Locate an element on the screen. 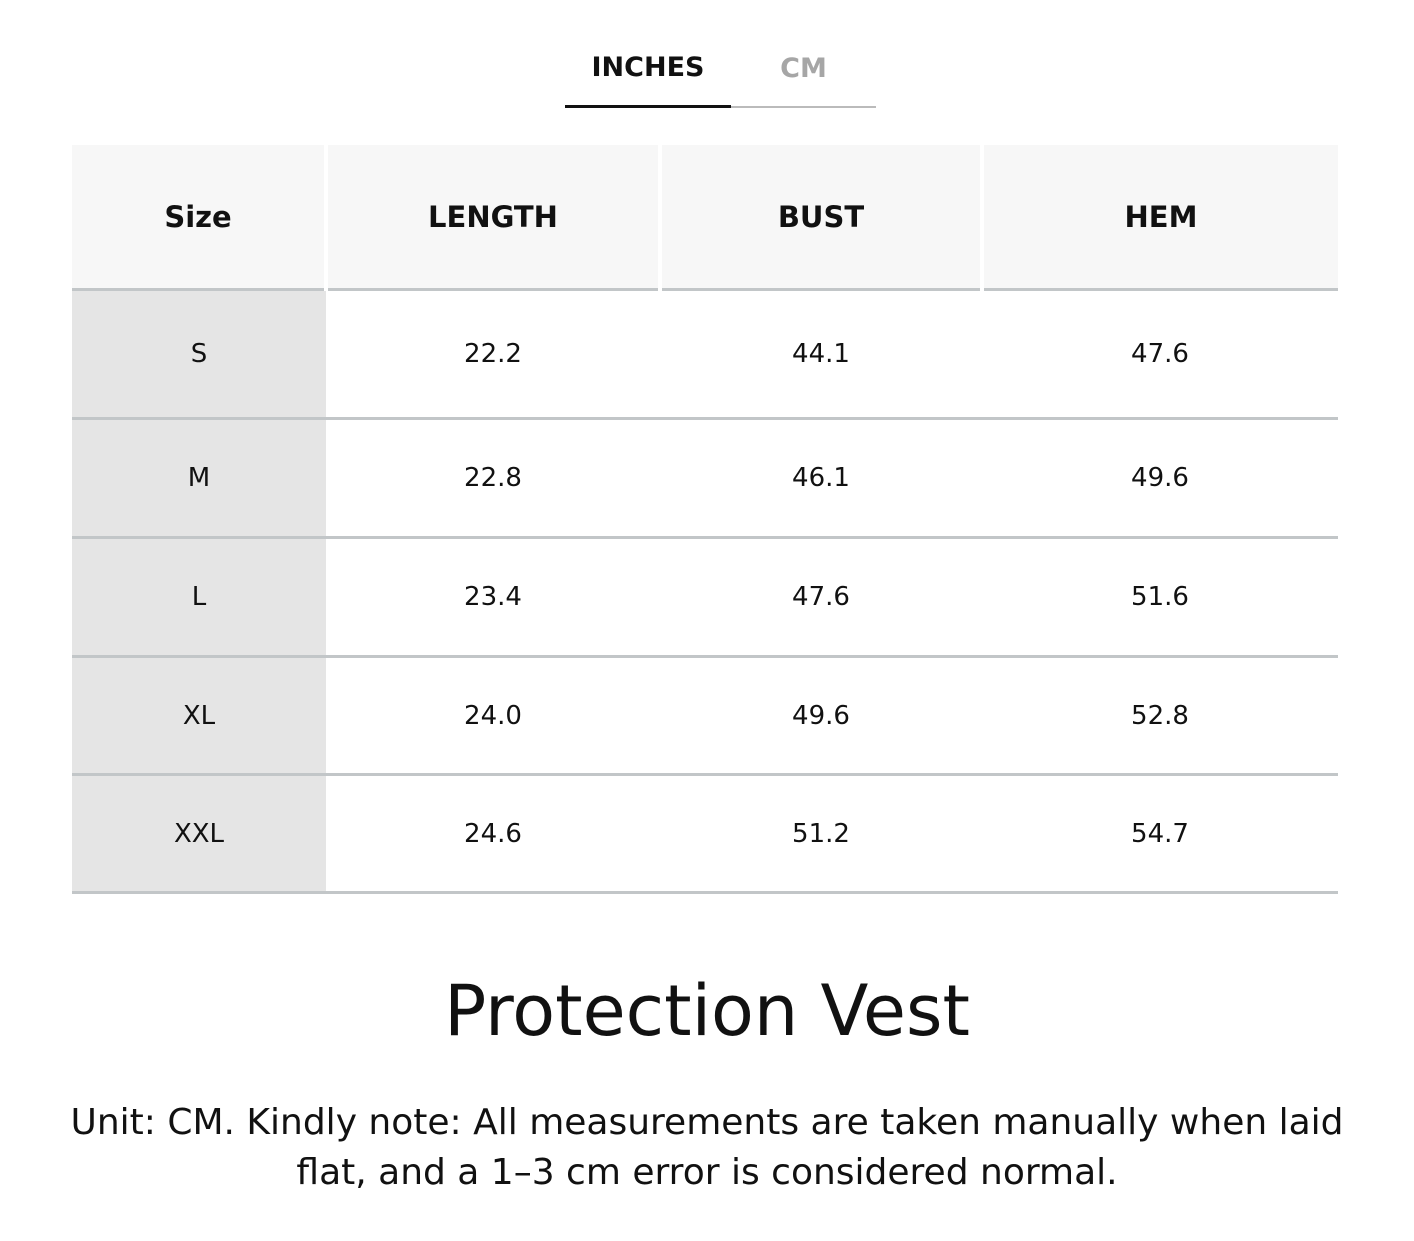  product-title: Protection Vest is located at coordinates (707, 1011).